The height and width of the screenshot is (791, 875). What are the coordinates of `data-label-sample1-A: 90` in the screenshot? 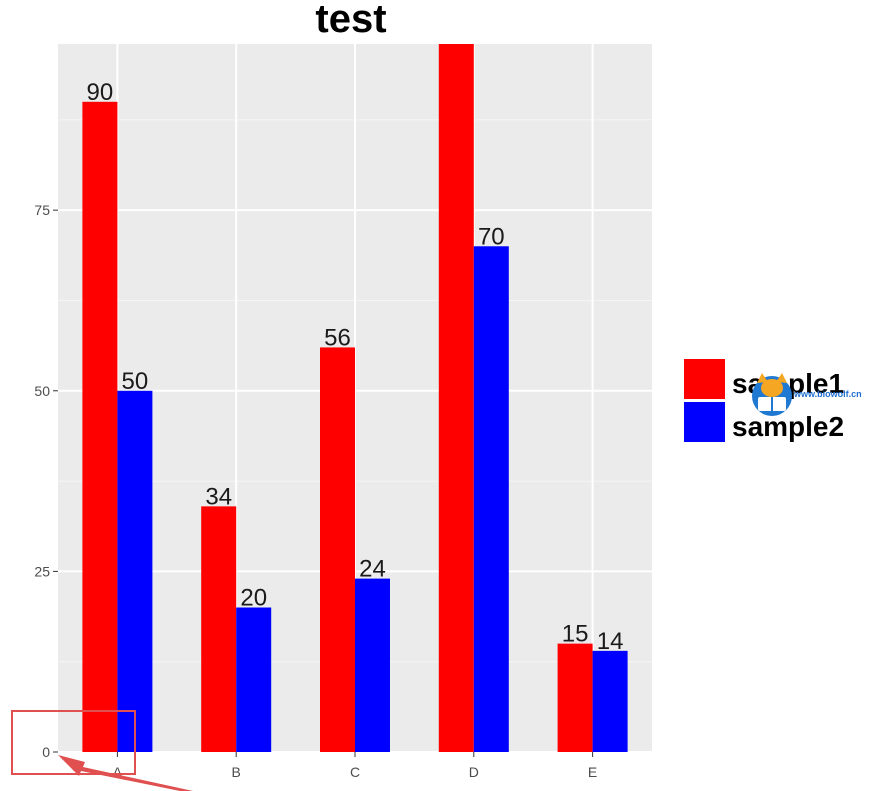 It's located at (100, 92).